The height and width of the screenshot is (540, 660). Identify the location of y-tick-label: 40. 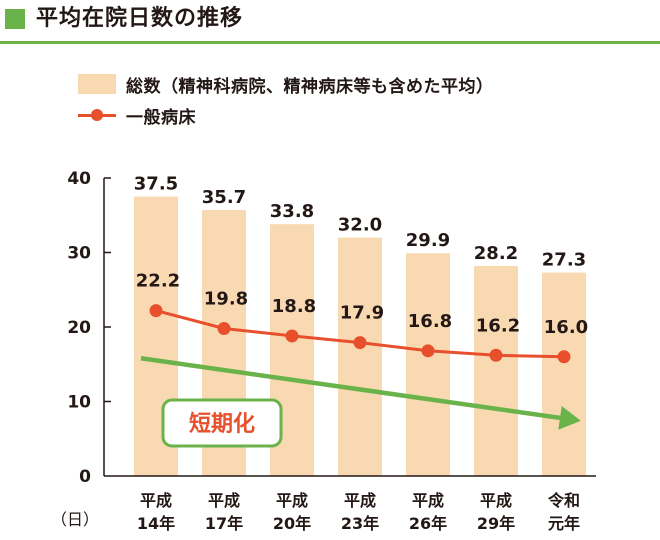
(79, 179).